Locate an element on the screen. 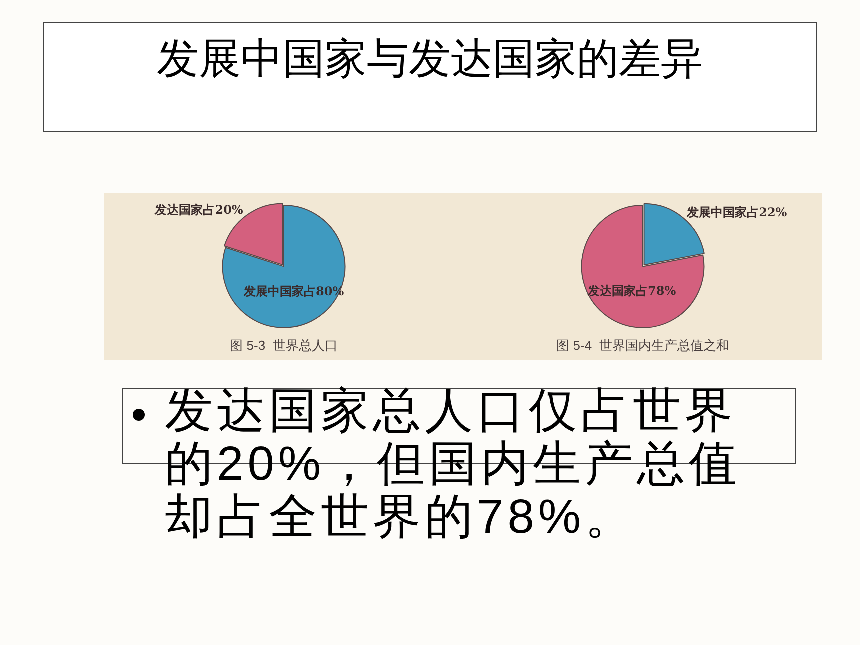 The width and height of the screenshot is (860, 645). text: 图 5-3 世界总人口 is located at coordinates (284, 345).